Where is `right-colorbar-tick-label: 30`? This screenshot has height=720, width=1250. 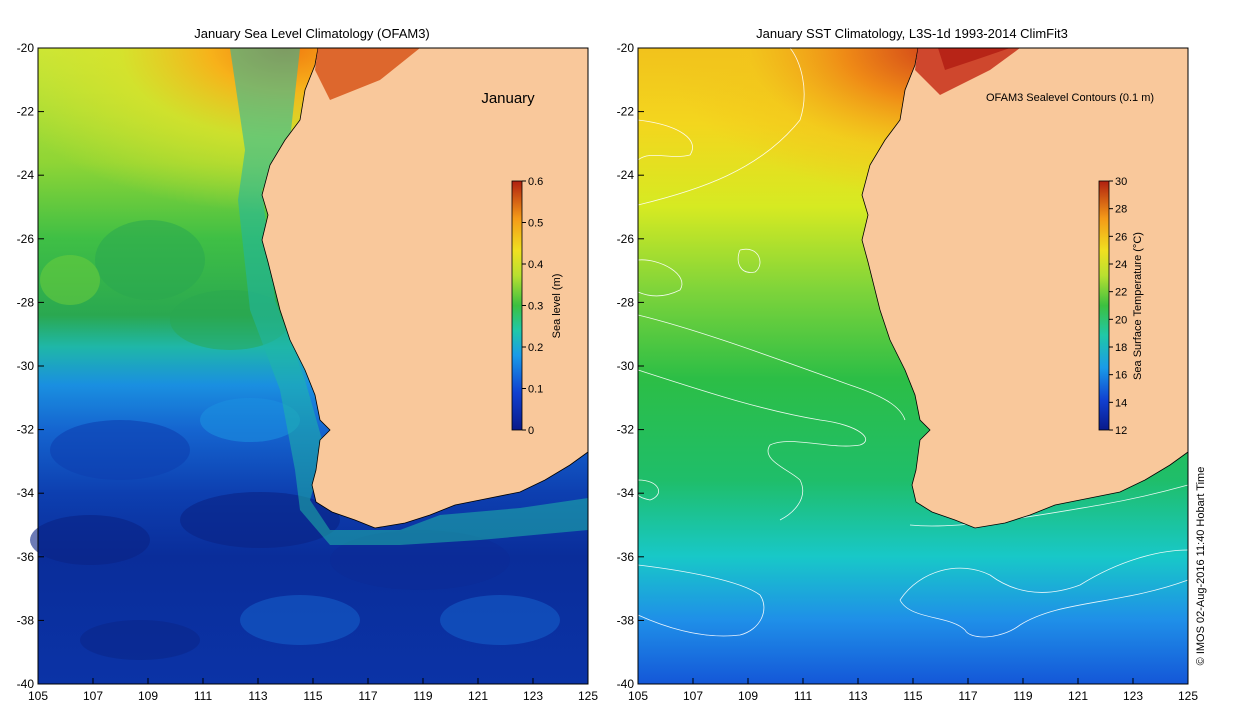
right-colorbar-tick-label: 30 is located at coordinates (1121, 182).